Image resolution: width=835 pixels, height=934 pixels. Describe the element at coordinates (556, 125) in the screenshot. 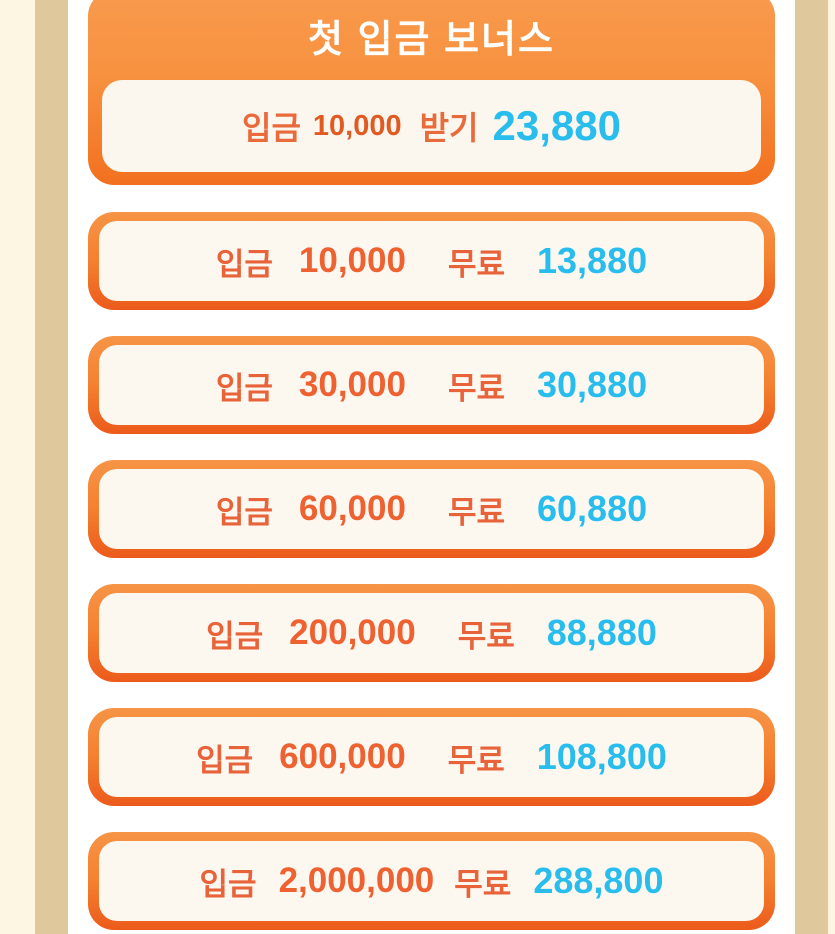

I see `featured-bonus-amount: 23,880` at that location.